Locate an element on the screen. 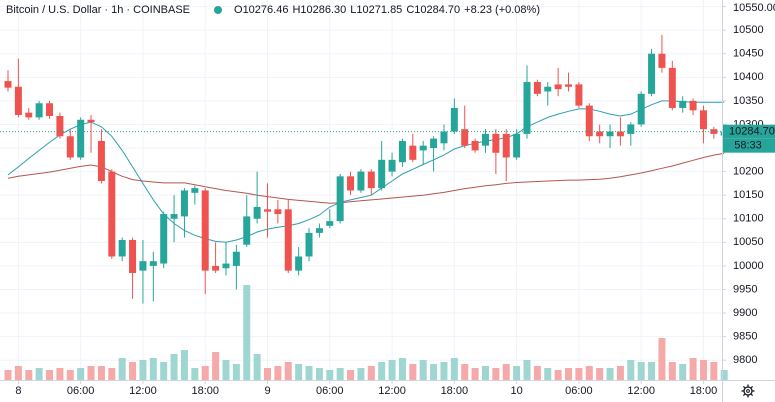 The image size is (775, 402). settings-icon is located at coordinates (748, 391).